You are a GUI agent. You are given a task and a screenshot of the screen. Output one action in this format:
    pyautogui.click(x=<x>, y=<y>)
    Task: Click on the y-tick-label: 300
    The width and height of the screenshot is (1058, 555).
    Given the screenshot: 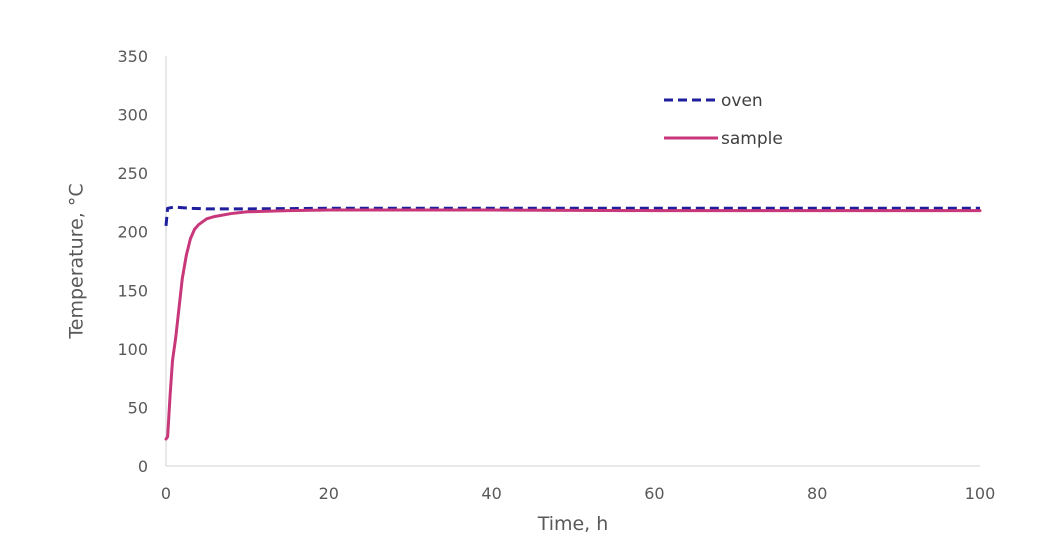 What is the action you would take?
    pyautogui.click(x=132, y=115)
    